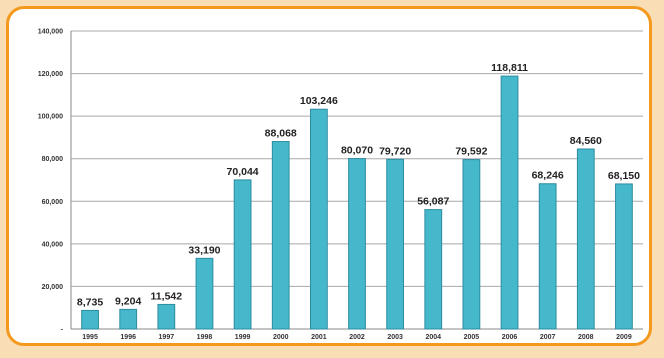  Describe the element at coordinates (53, 202) in the screenshot. I see `y-tick-label: 60,000` at that location.